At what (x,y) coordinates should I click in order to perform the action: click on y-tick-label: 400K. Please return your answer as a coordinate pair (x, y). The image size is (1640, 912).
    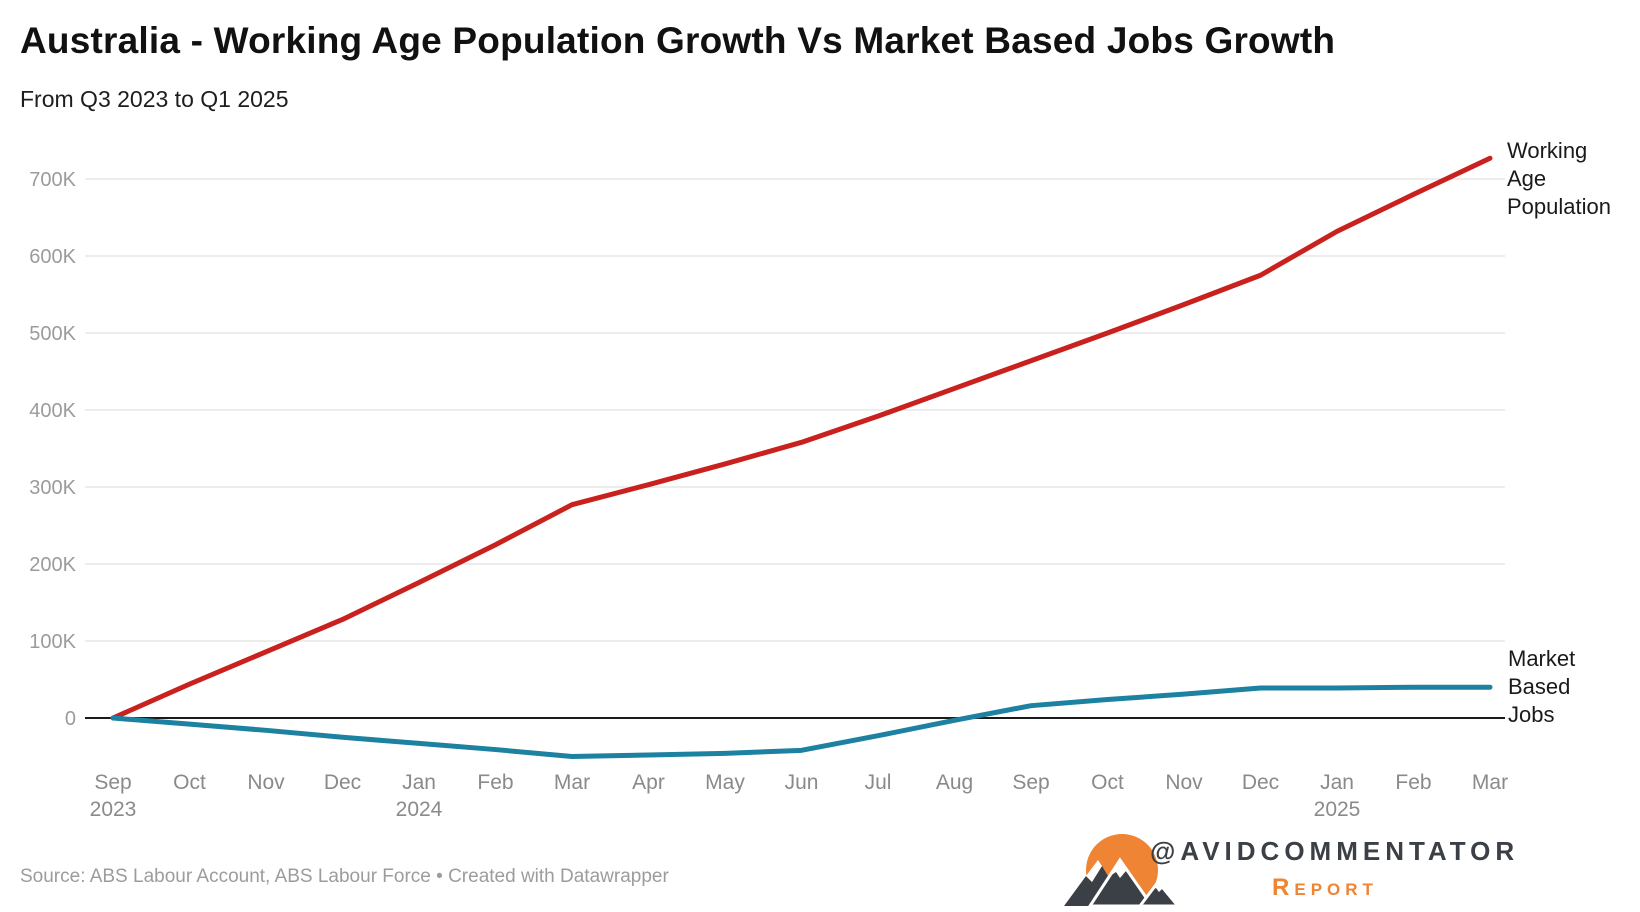
    Looking at the image, I should click on (52, 411).